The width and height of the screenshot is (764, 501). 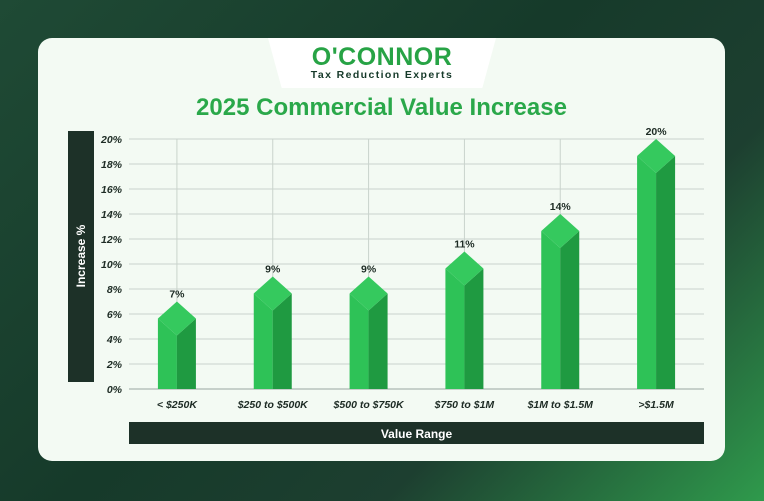 What do you see at coordinates (560, 405) in the screenshot?
I see `x-tick-label: $1M to $1.5M` at bounding box center [560, 405].